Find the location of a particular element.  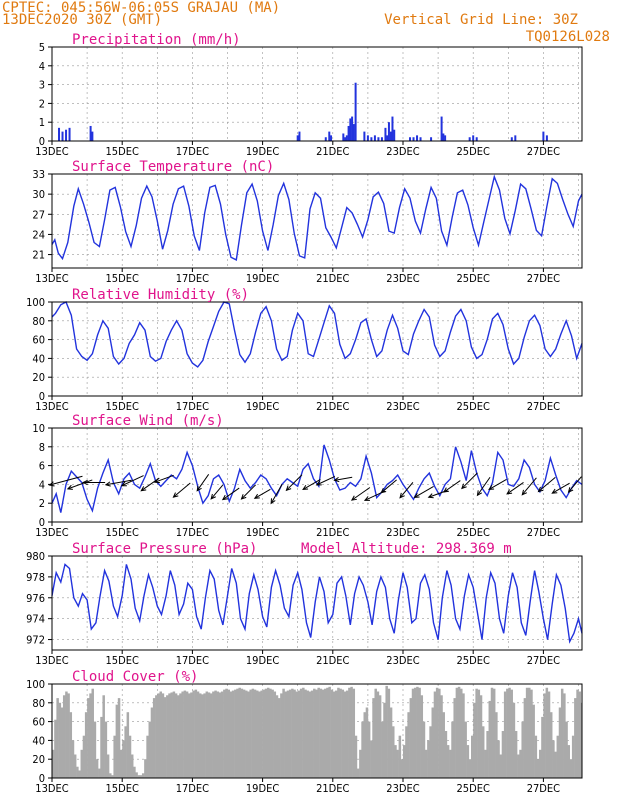

wind-title: Surface Wind (m/s) is located at coordinates (148, 421).